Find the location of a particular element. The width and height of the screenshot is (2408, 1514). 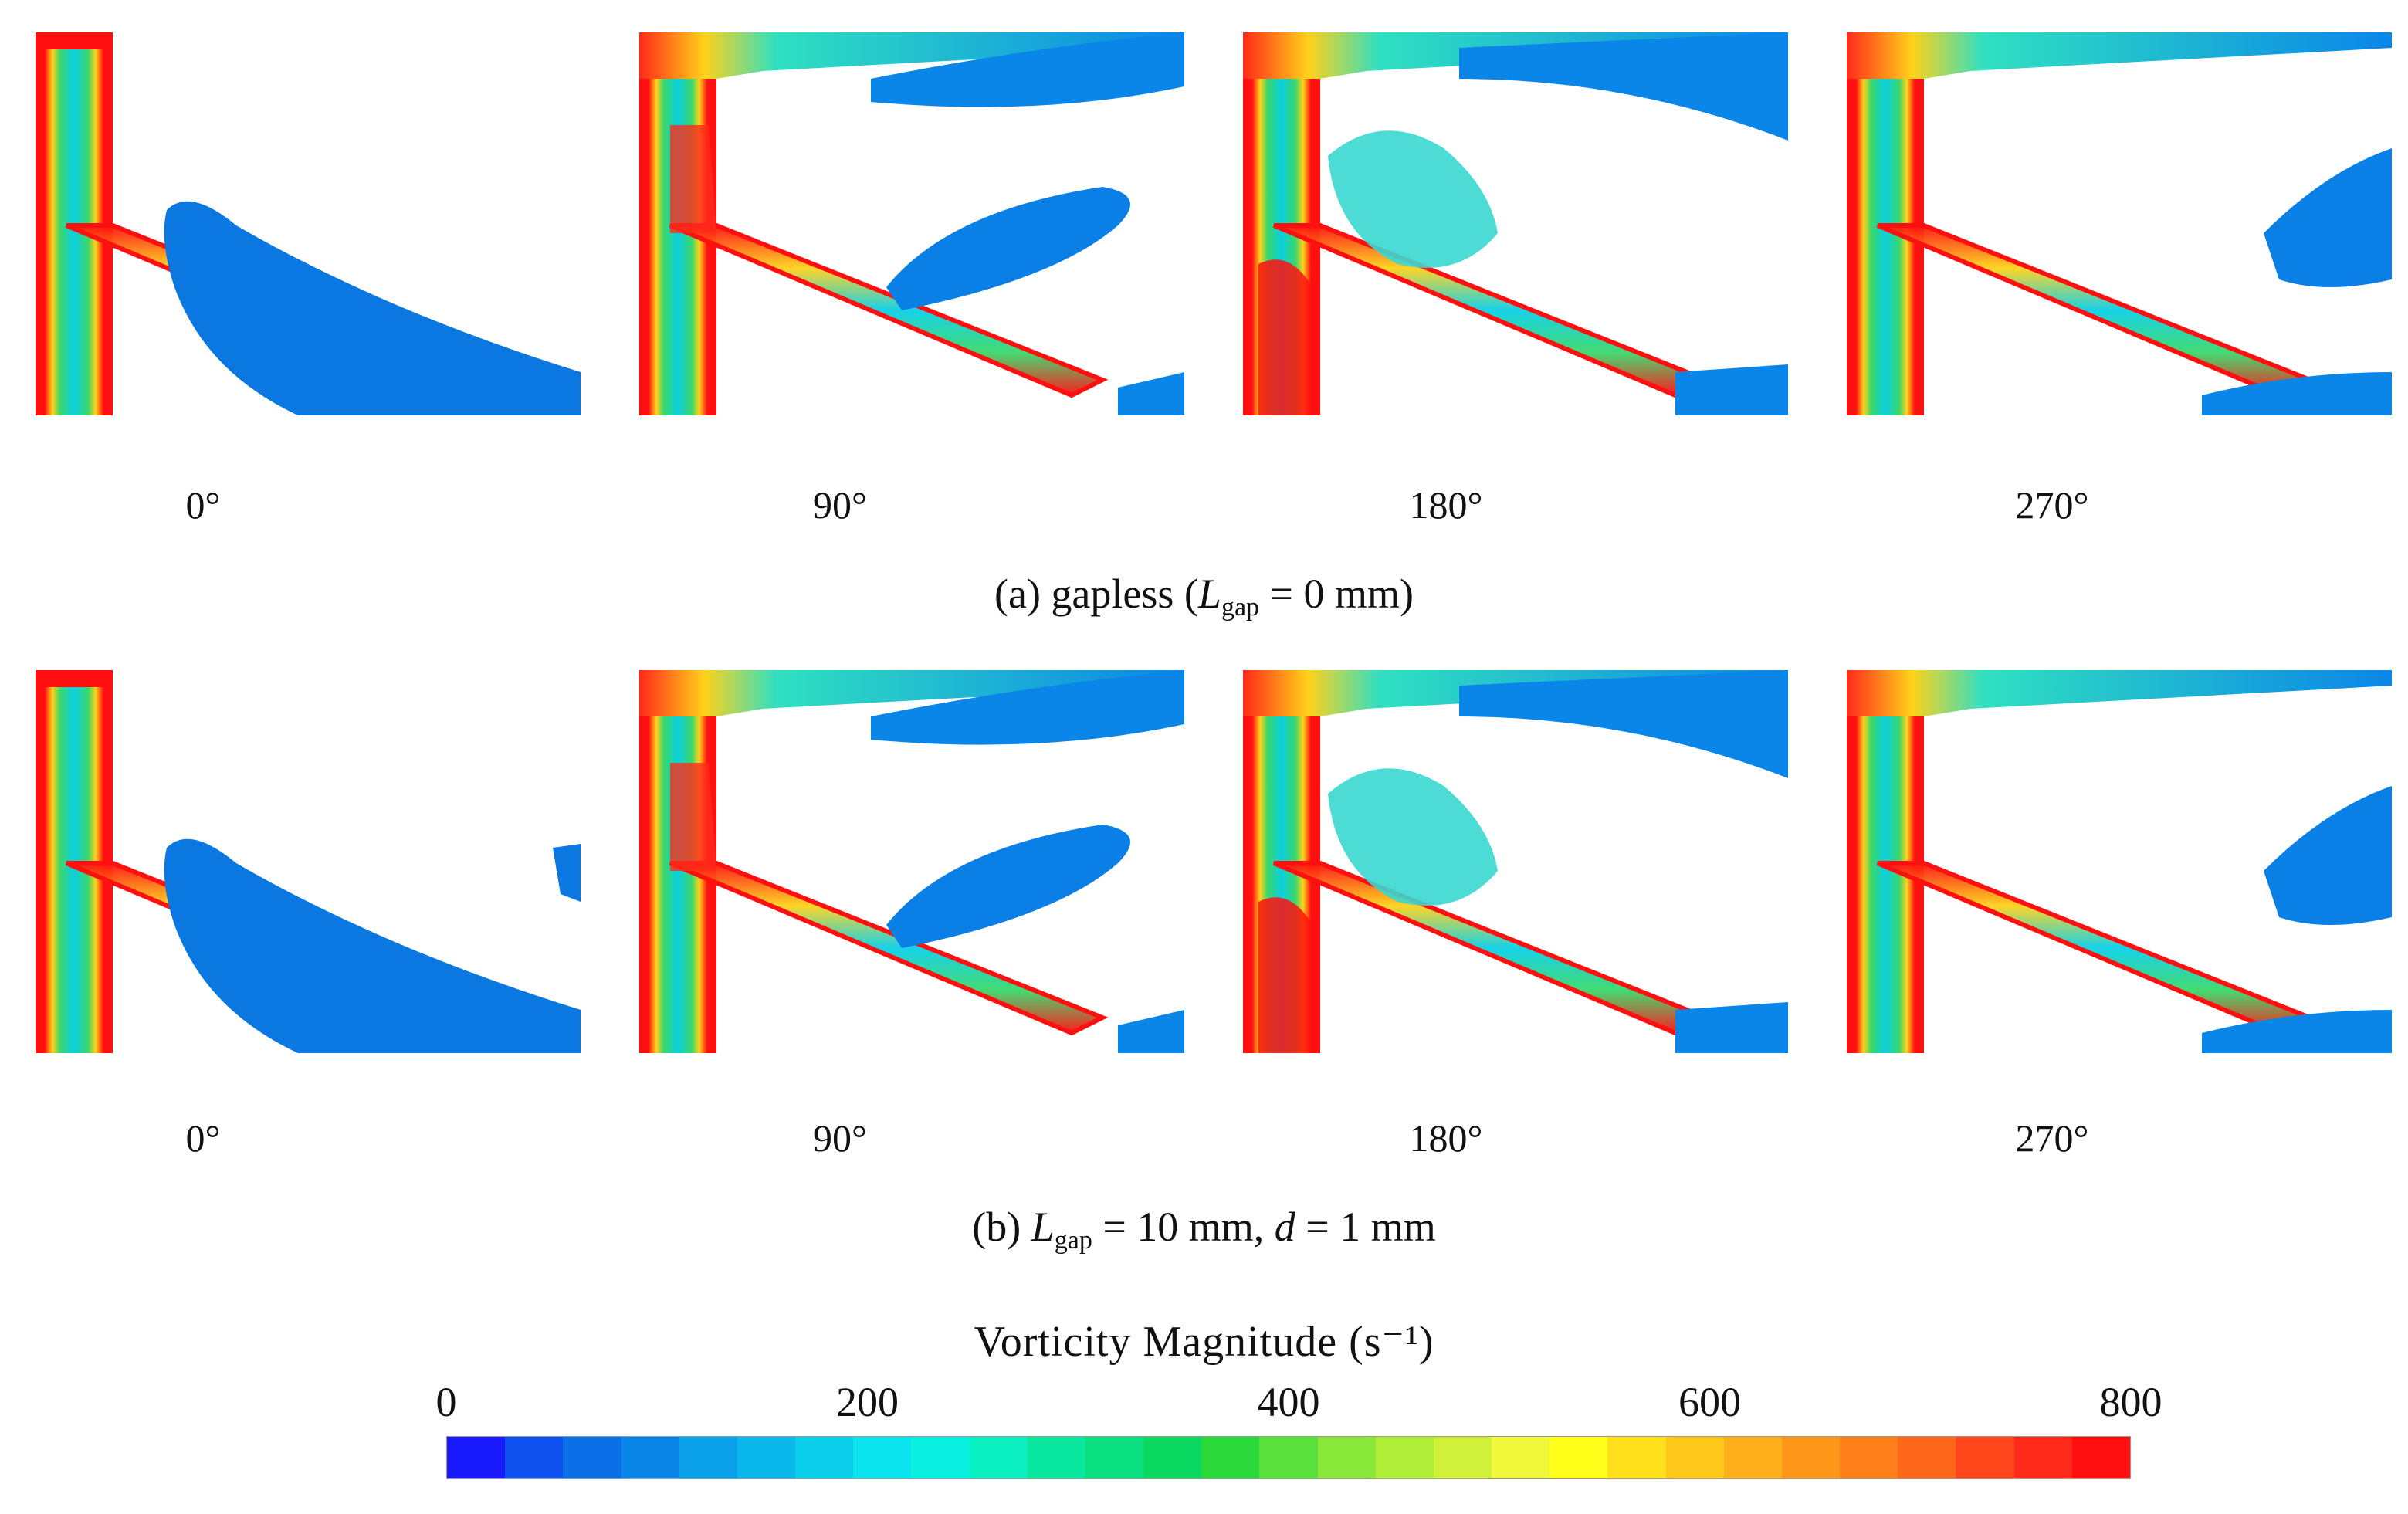

caption-text: = 0 mm) is located at coordinates (1336, 594).